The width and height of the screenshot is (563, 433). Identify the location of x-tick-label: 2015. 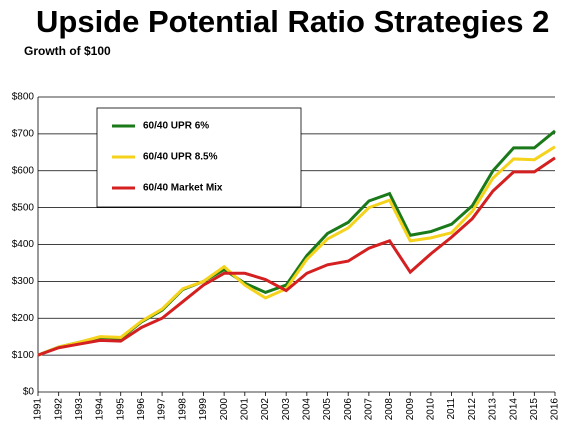
(534, 409).